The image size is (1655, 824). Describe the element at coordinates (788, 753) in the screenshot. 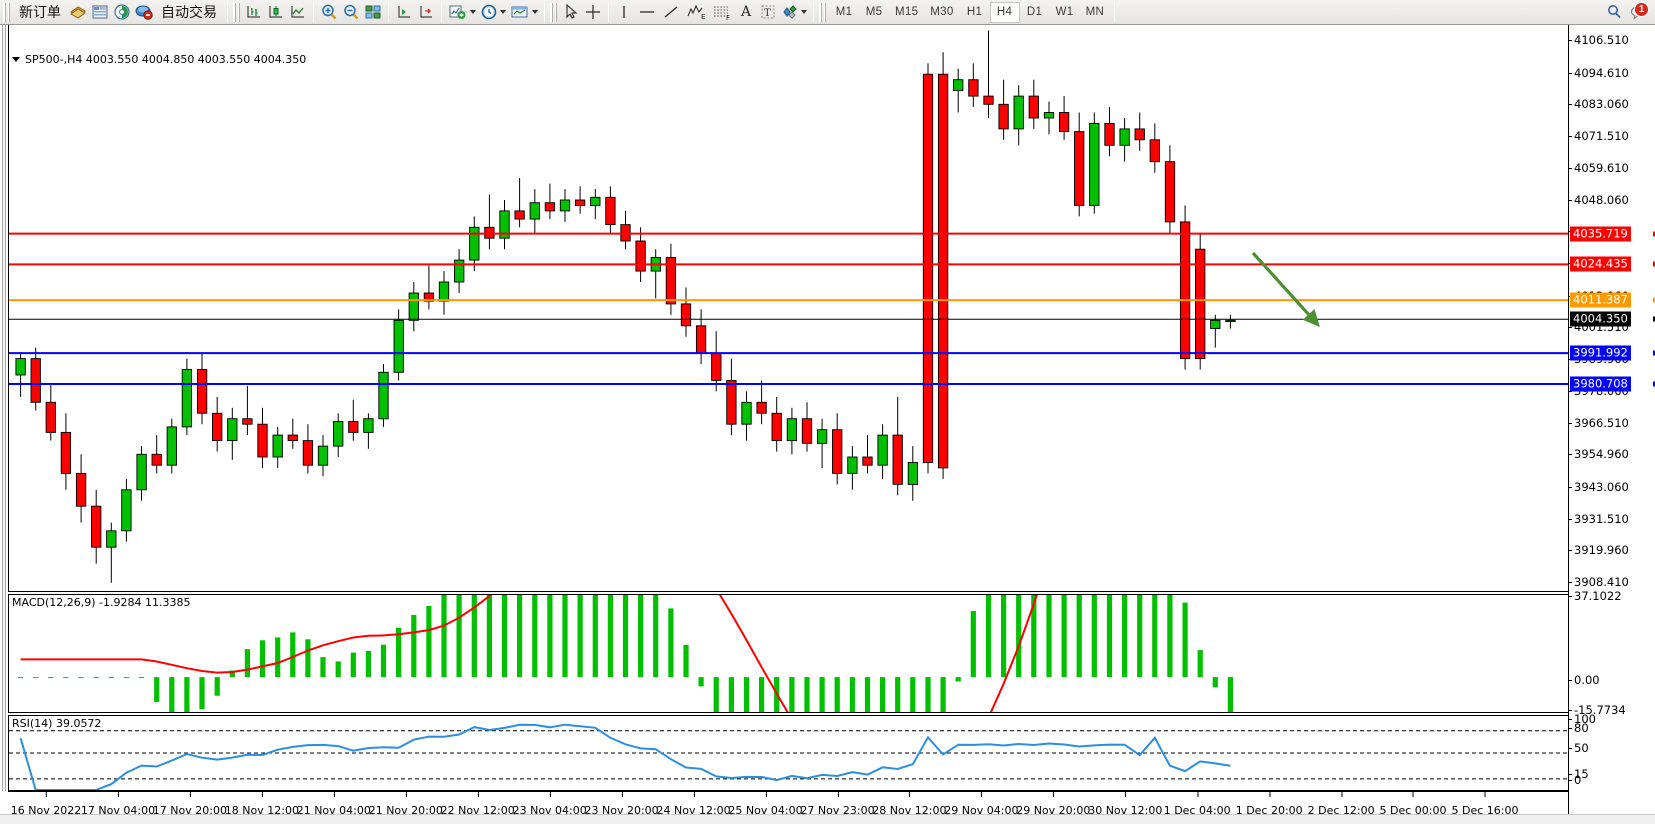

I see `rsi-pane: RSI(14) 39.0572` at that location.